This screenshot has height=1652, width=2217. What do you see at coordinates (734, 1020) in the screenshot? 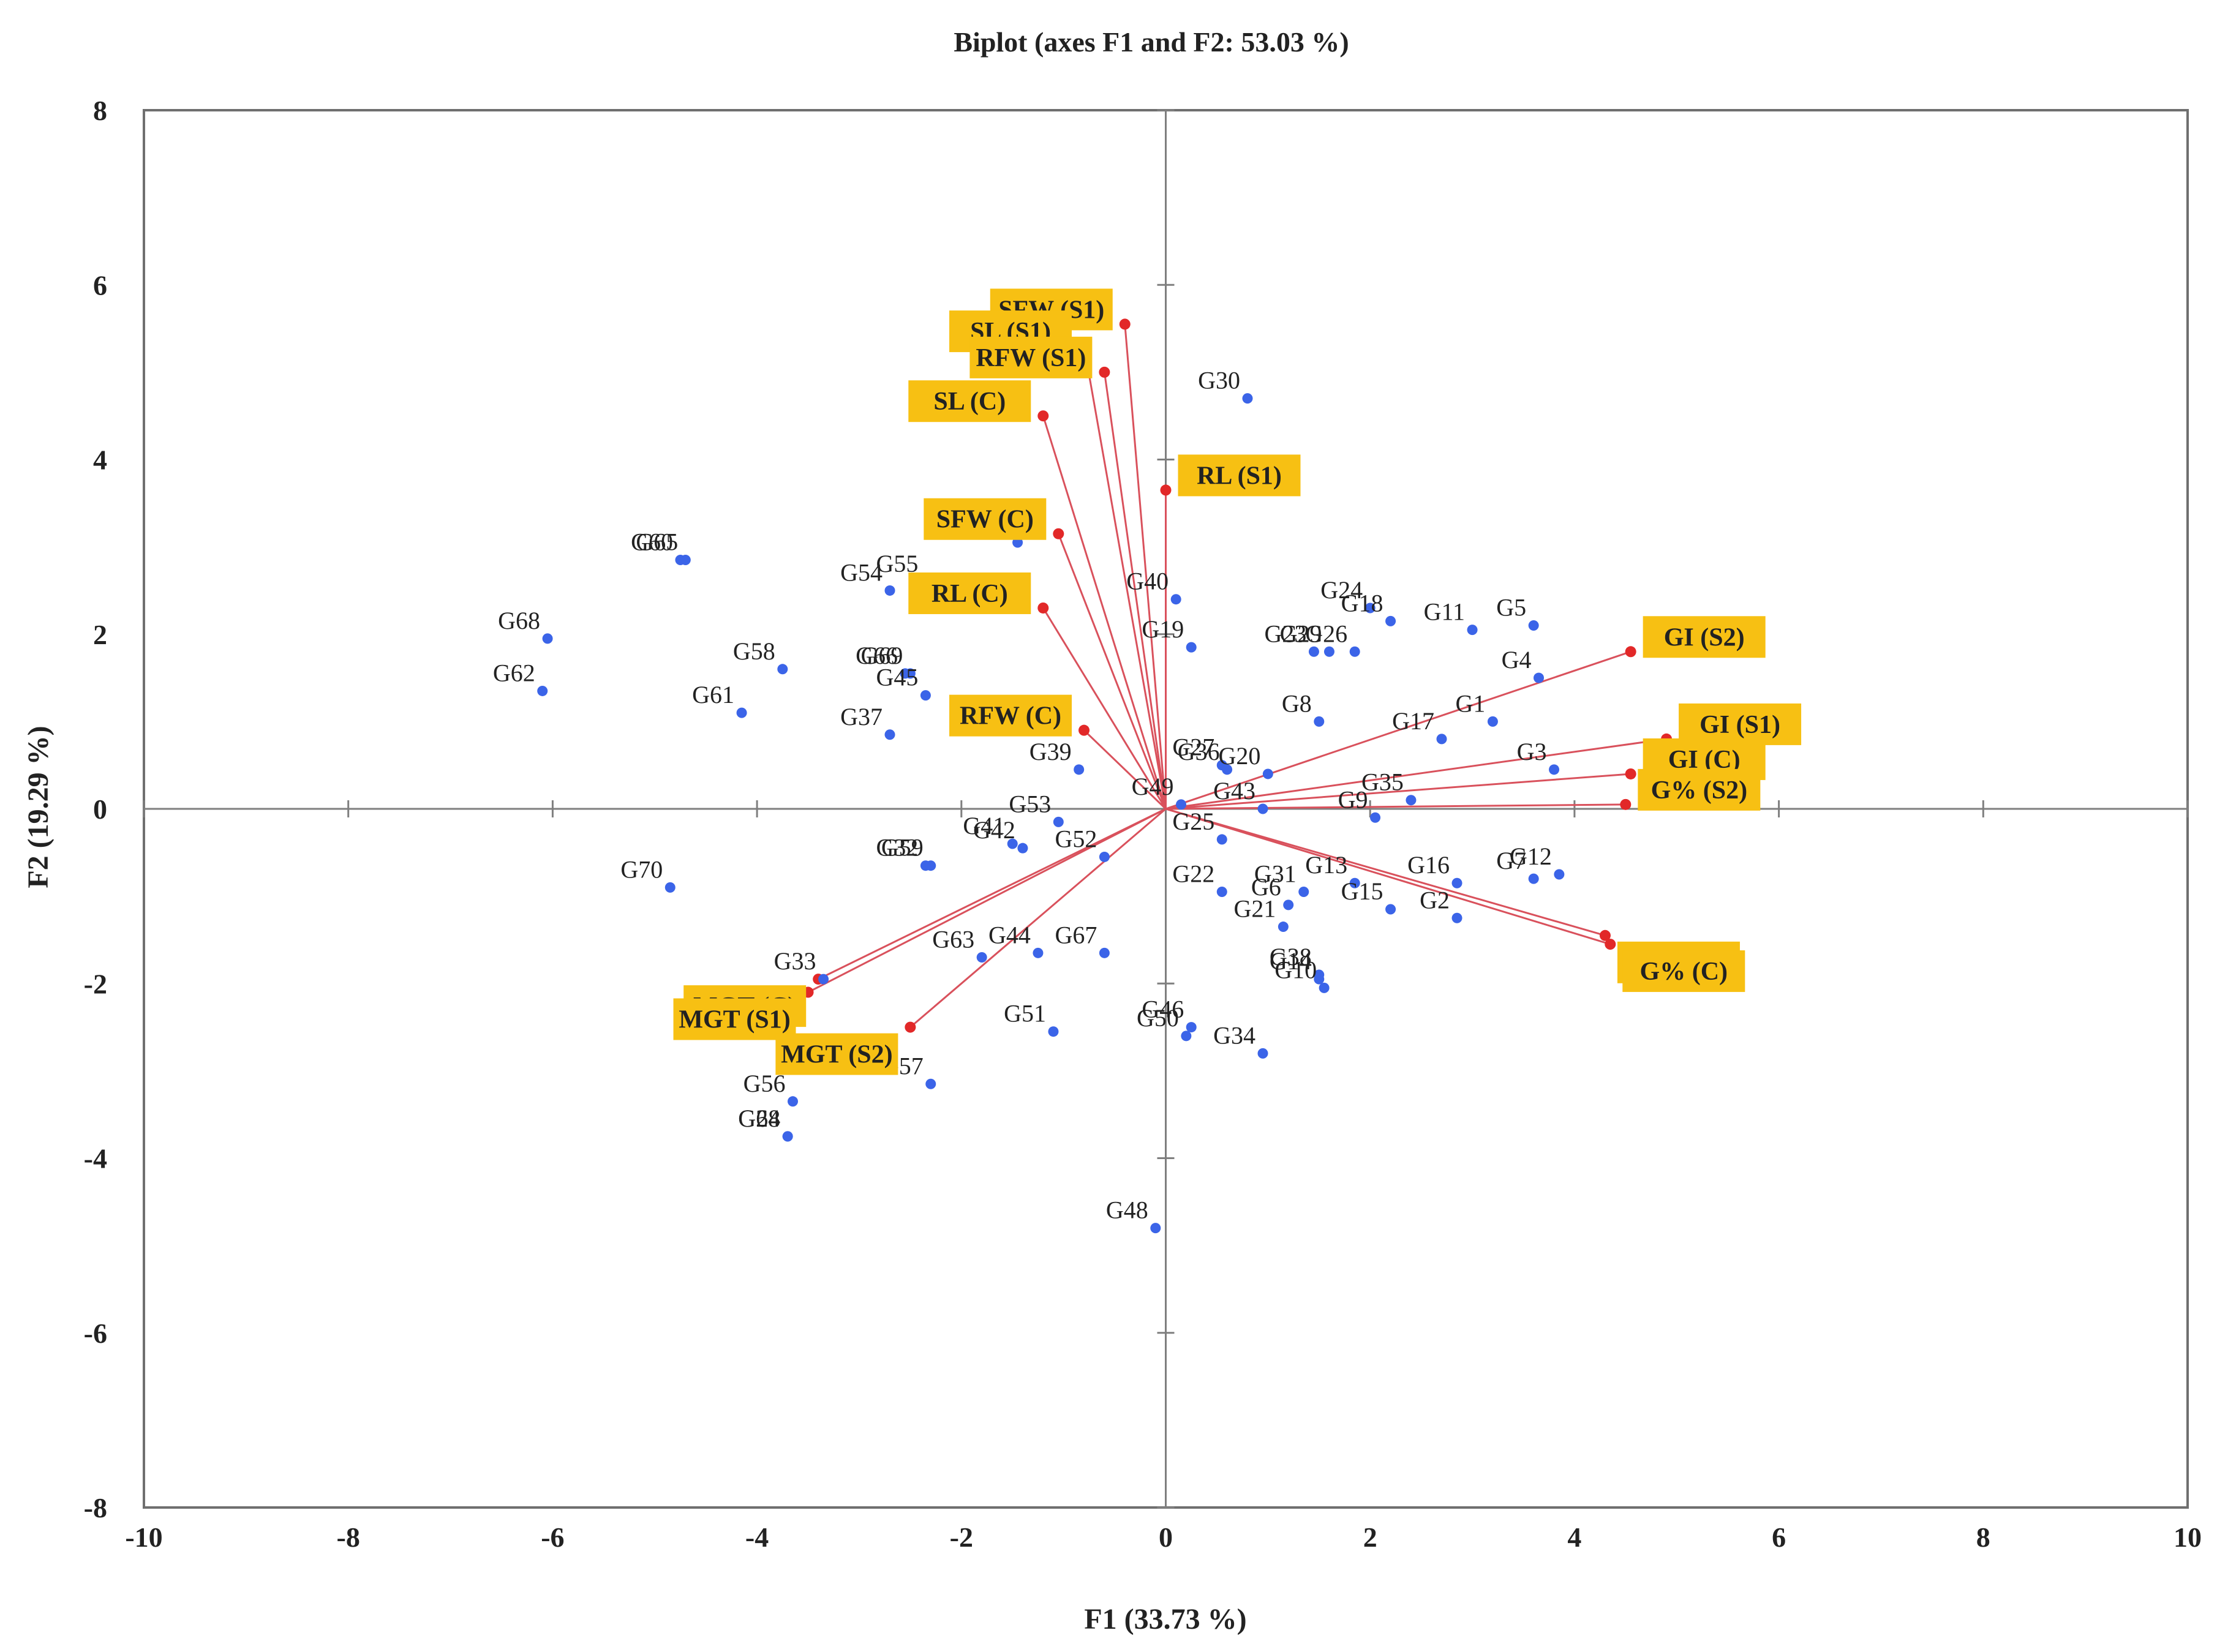
I see `variable-label: MGT (S1)` at bounding box center [734, 1020].